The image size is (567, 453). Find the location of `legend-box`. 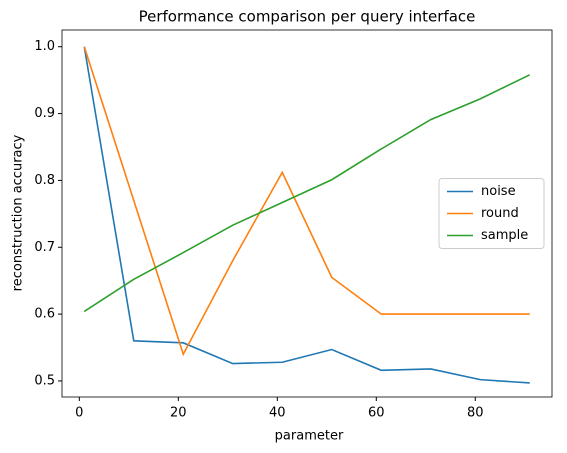

legend-box is located at coordinates (491, 213).